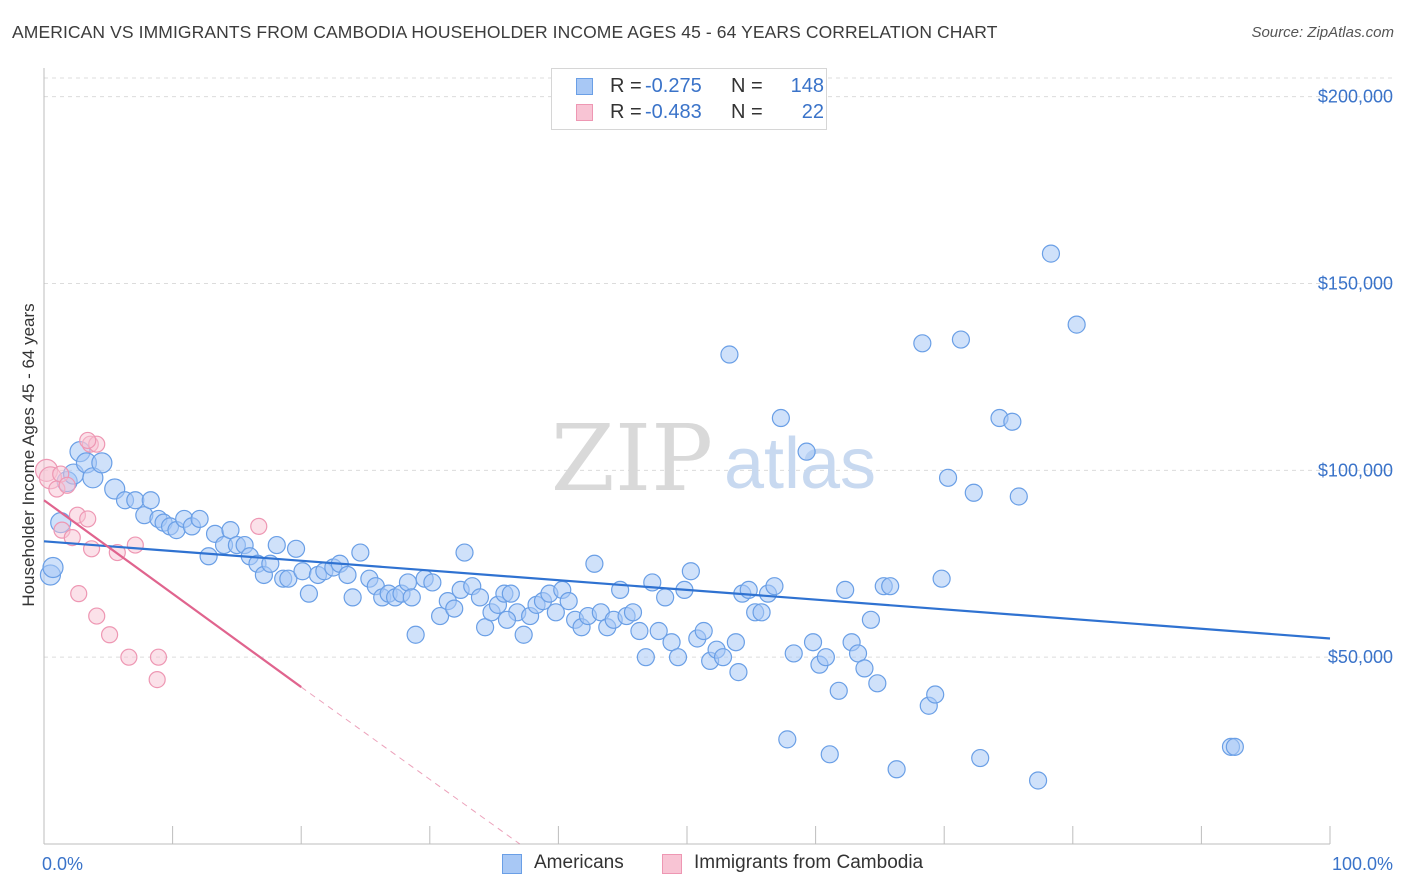 The width and height of the screenshot is (1406, 892). I want to click on watermark-atlas: atlas, so click(800, 464).